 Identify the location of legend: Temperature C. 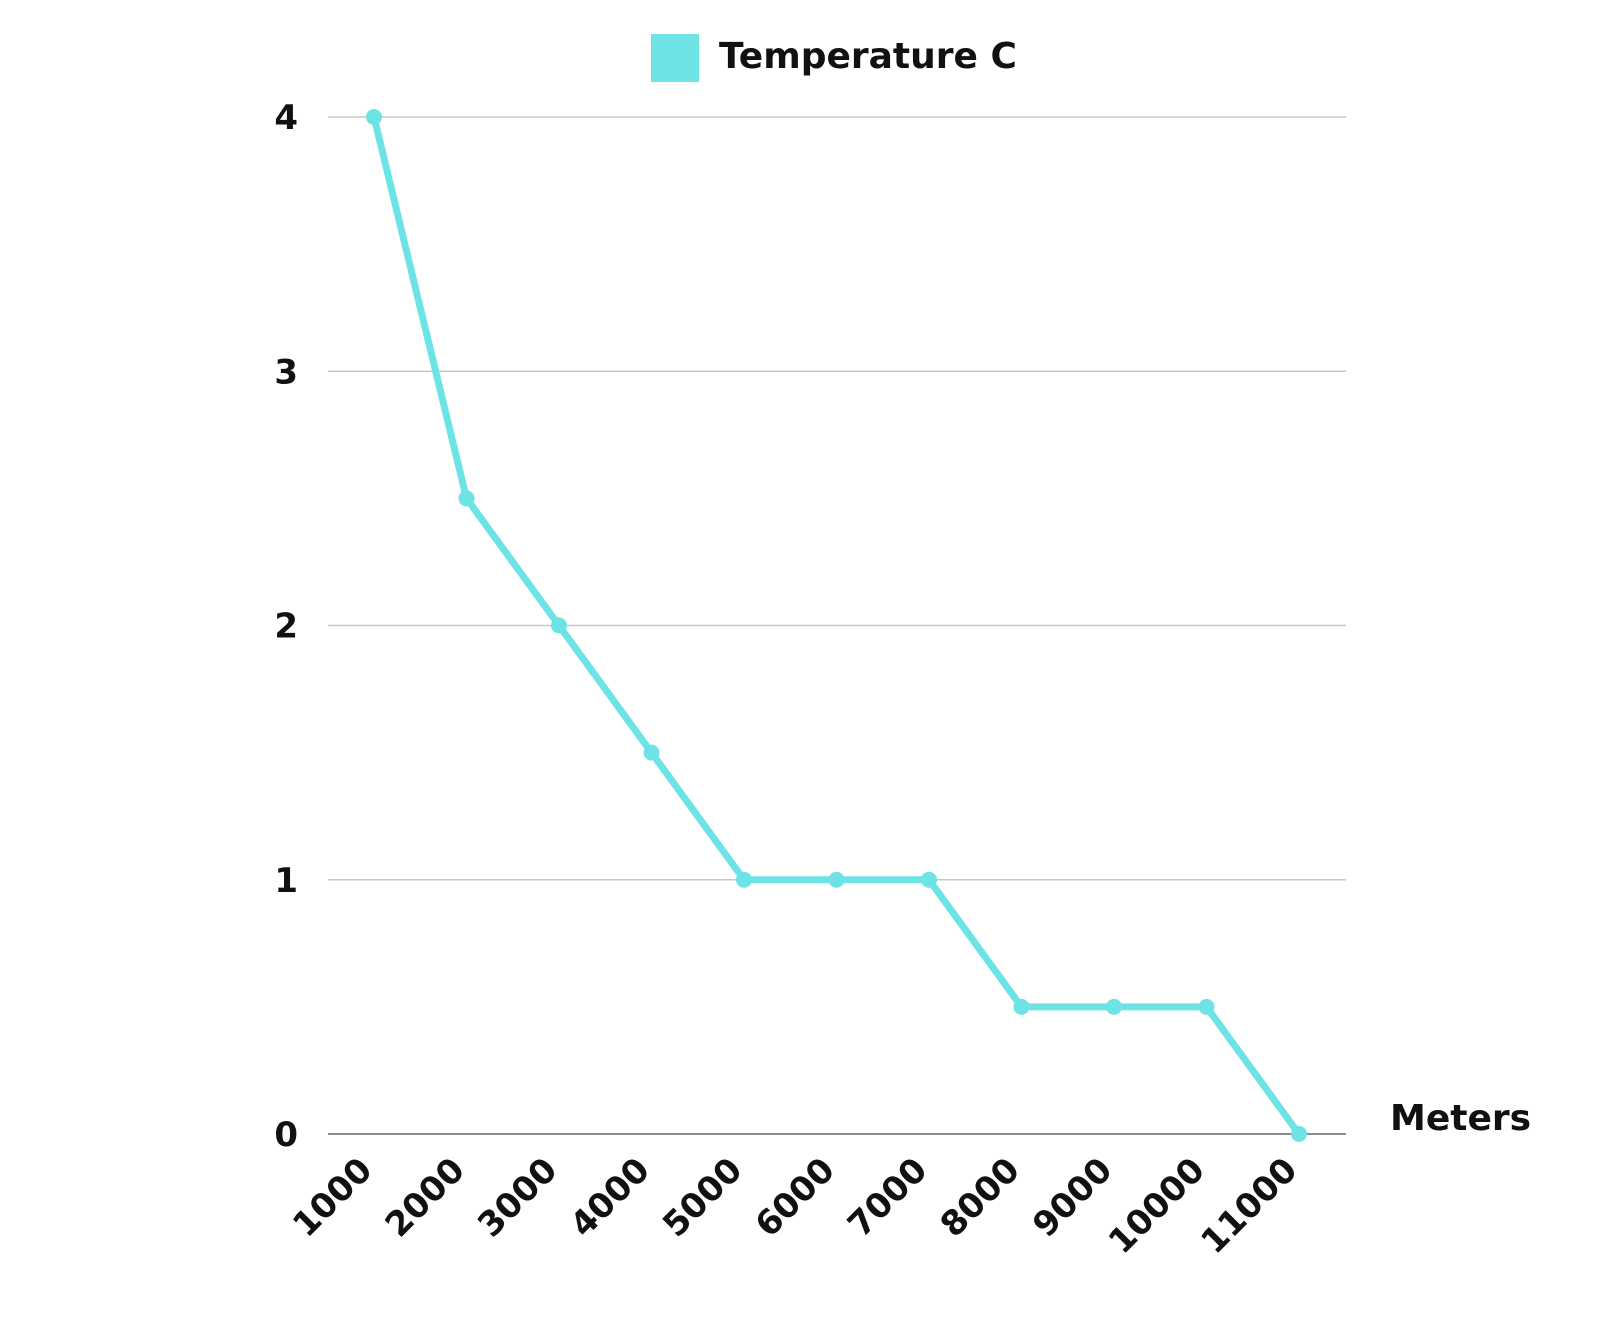
(834, 58).